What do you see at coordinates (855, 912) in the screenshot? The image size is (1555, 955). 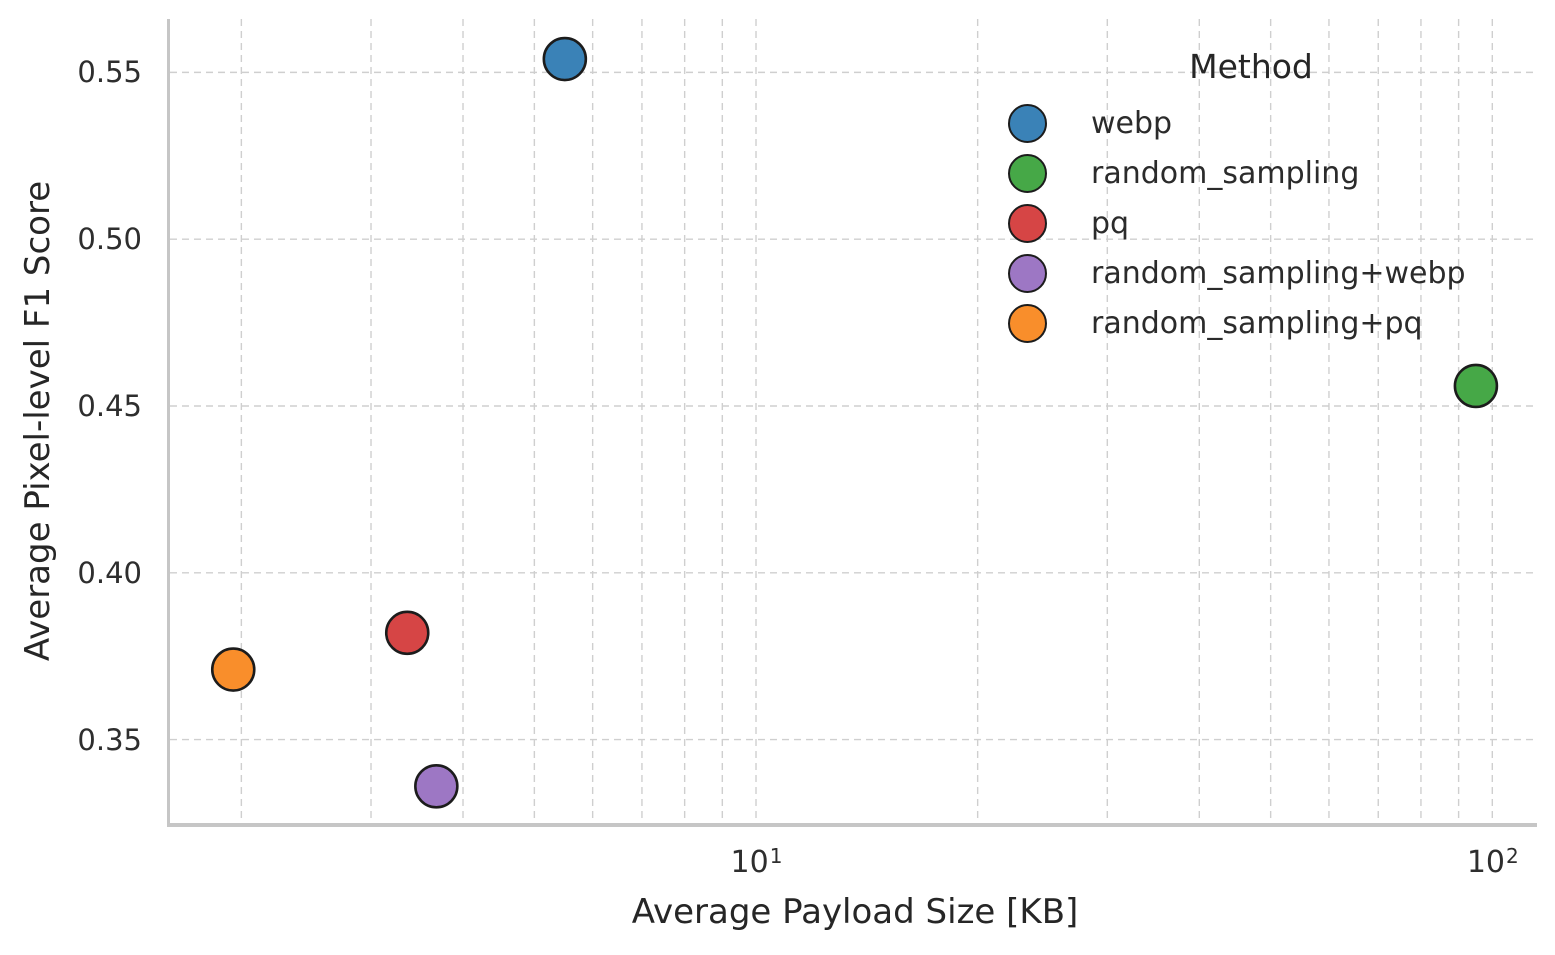 I see `x-axis-label: Average Payload Size [KB]` at bounding box center [855, 912].